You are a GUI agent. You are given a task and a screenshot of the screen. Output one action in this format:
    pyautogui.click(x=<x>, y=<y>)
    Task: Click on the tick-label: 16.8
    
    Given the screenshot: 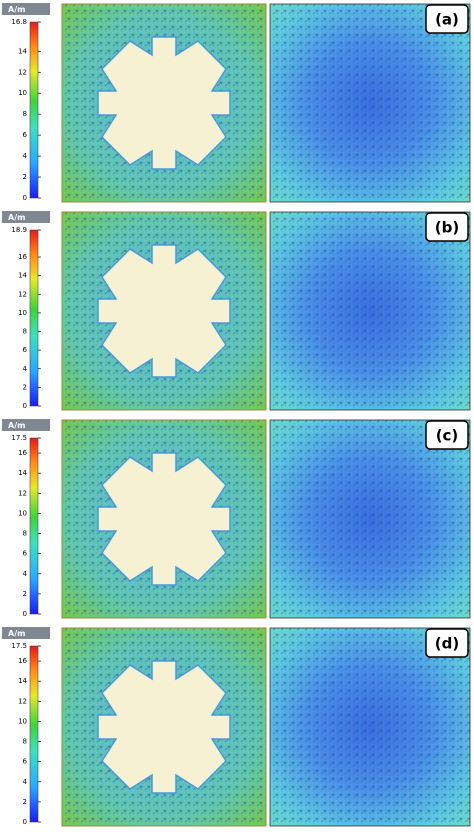 What is the action you would take?
    pyautogui.click(x=19, y=22)
    